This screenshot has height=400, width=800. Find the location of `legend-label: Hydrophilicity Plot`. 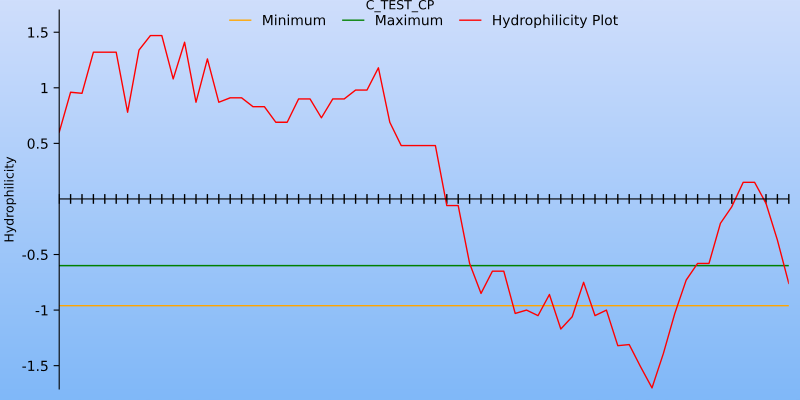

legend-label: Hydrophilicity Plot is located at coordinates (555, 21).